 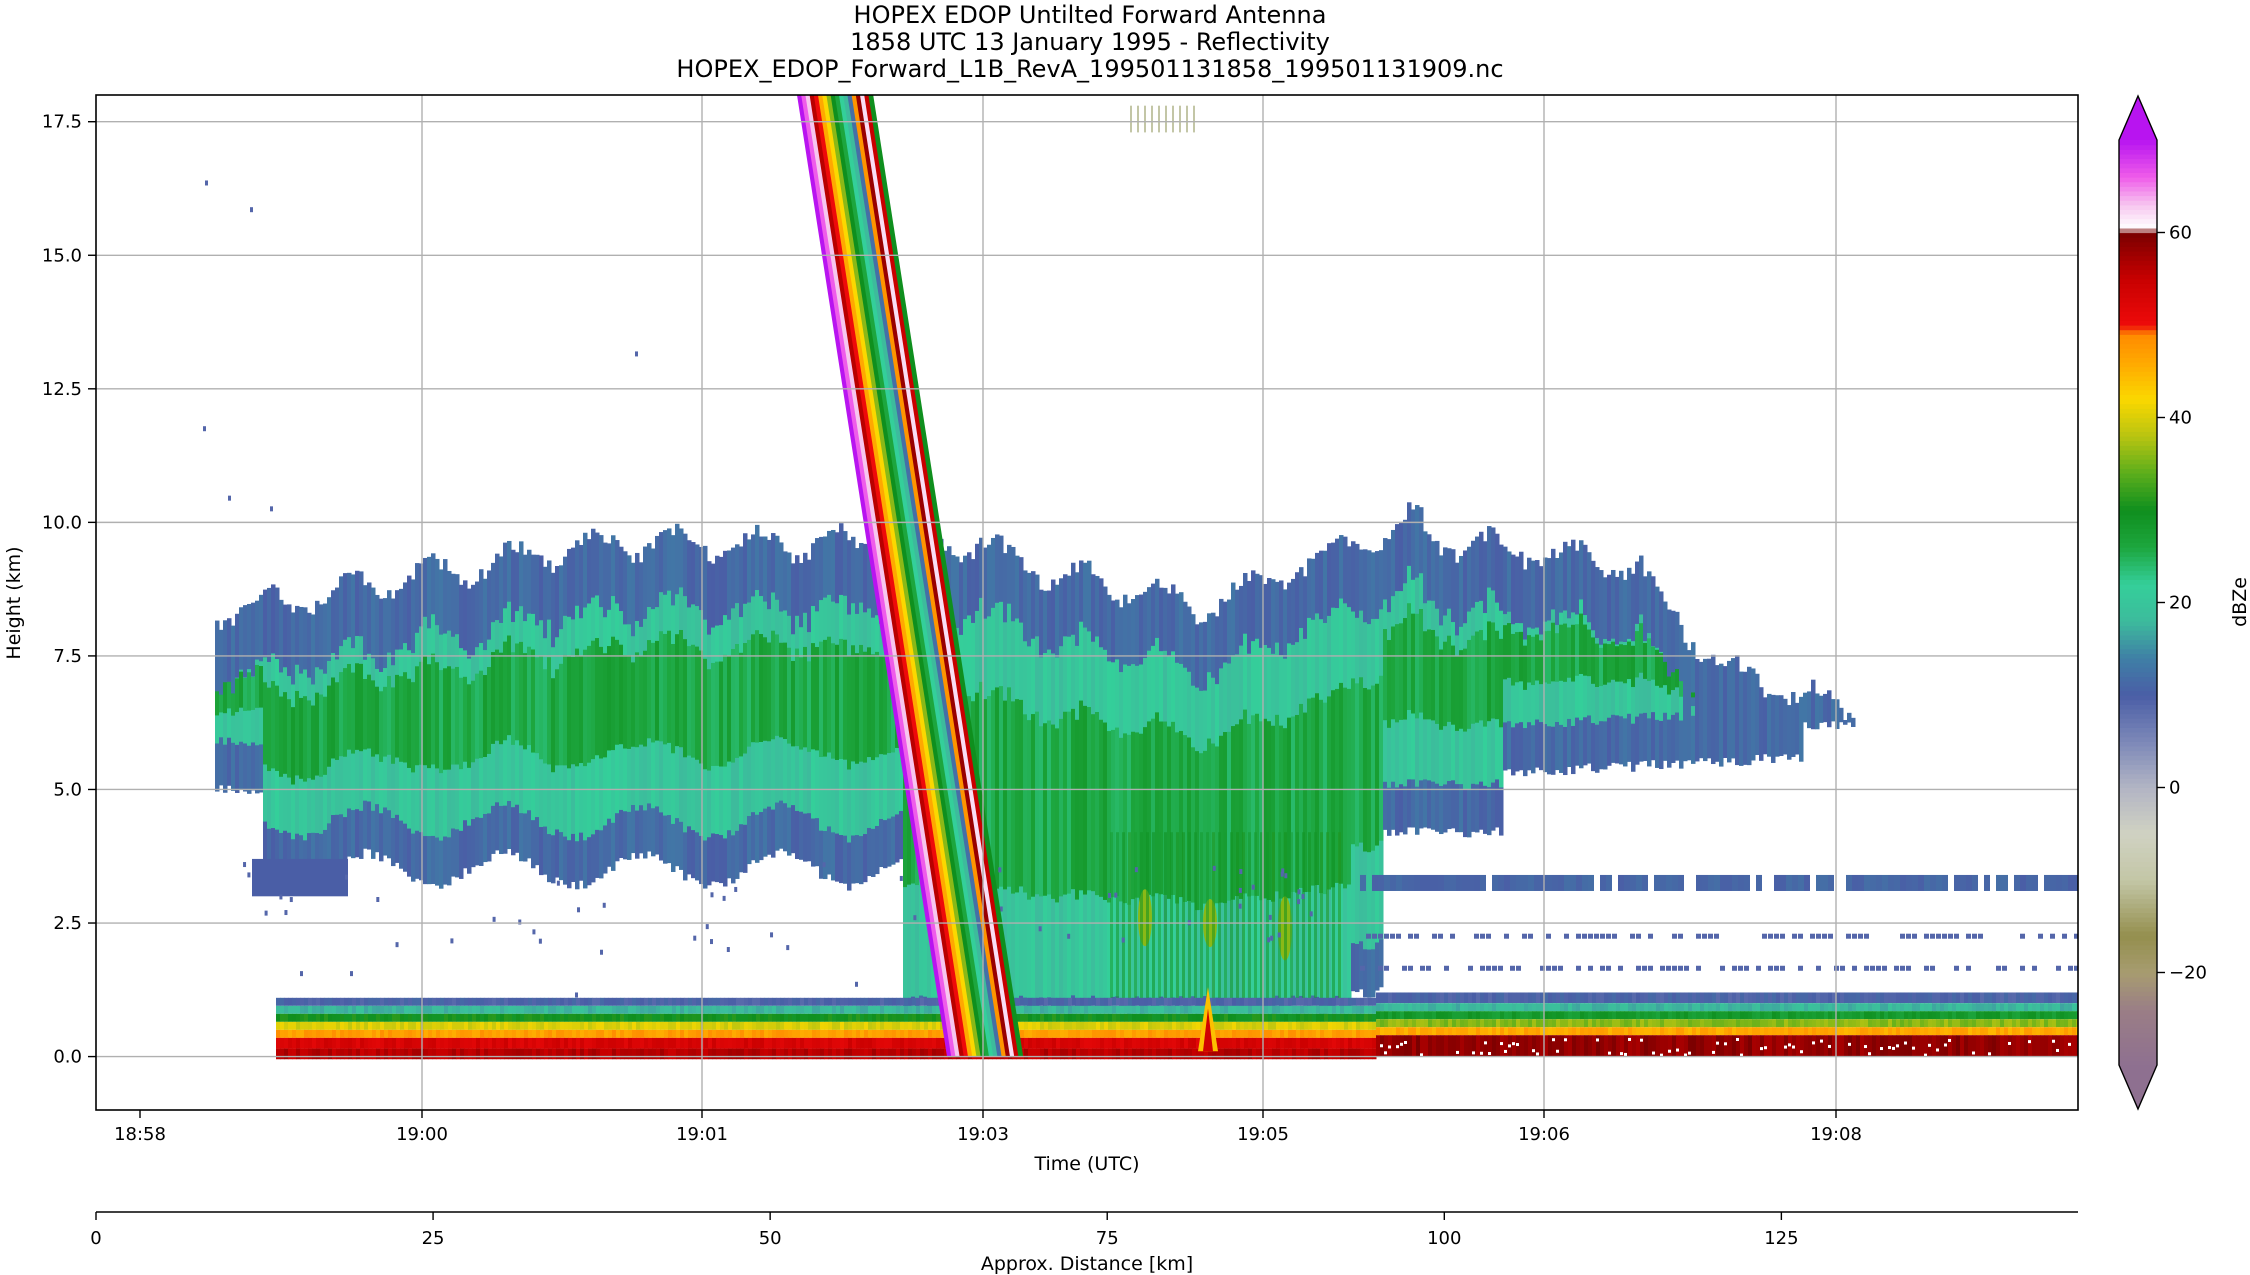 What do you see at coordinates (1805, 707) in the screenshot?
I see `echo-column` at bounding box center [1805, 707].